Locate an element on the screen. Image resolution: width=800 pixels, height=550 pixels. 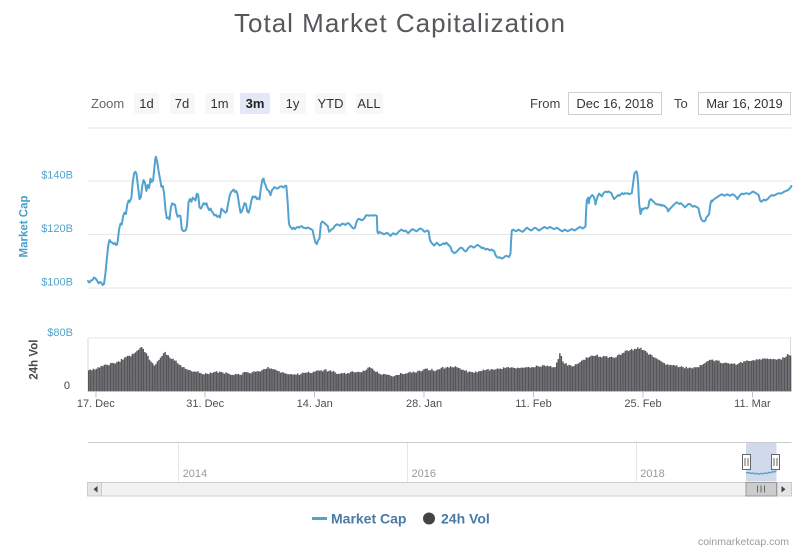
svg-text: 2016 is located at coordinates (424, 474).